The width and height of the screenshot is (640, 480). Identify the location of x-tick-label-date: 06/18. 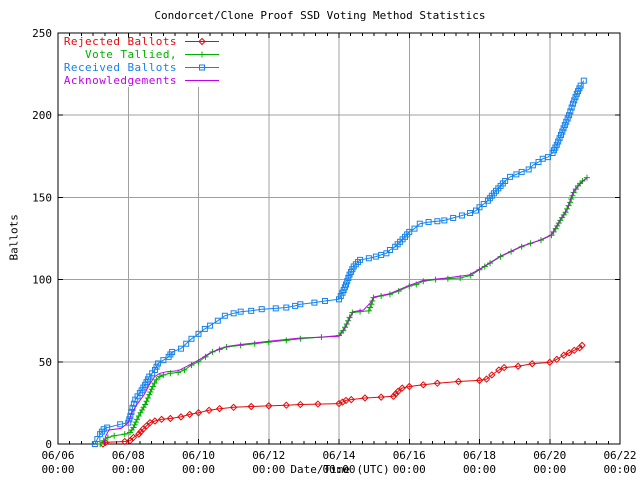
(479, 455).